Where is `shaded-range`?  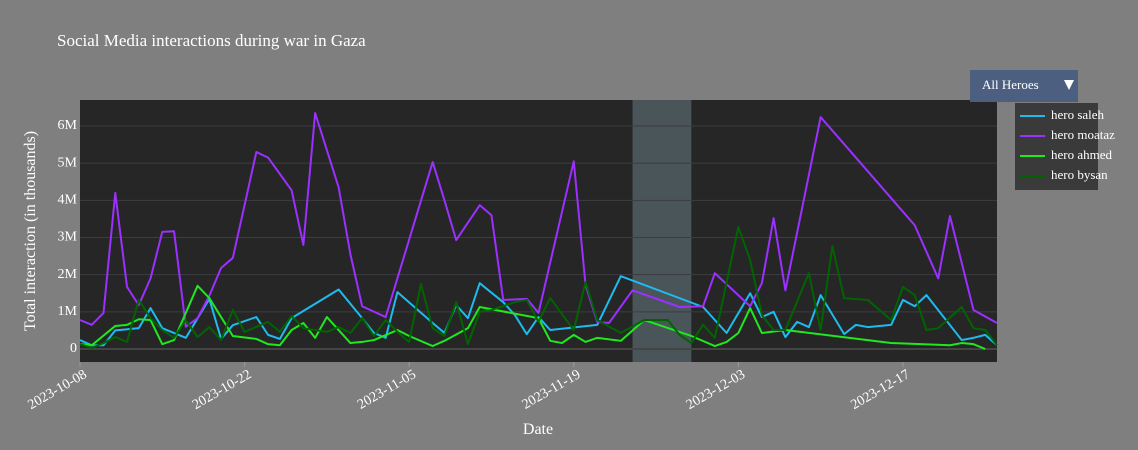
shaded-range is located at coordinates (662, 231).